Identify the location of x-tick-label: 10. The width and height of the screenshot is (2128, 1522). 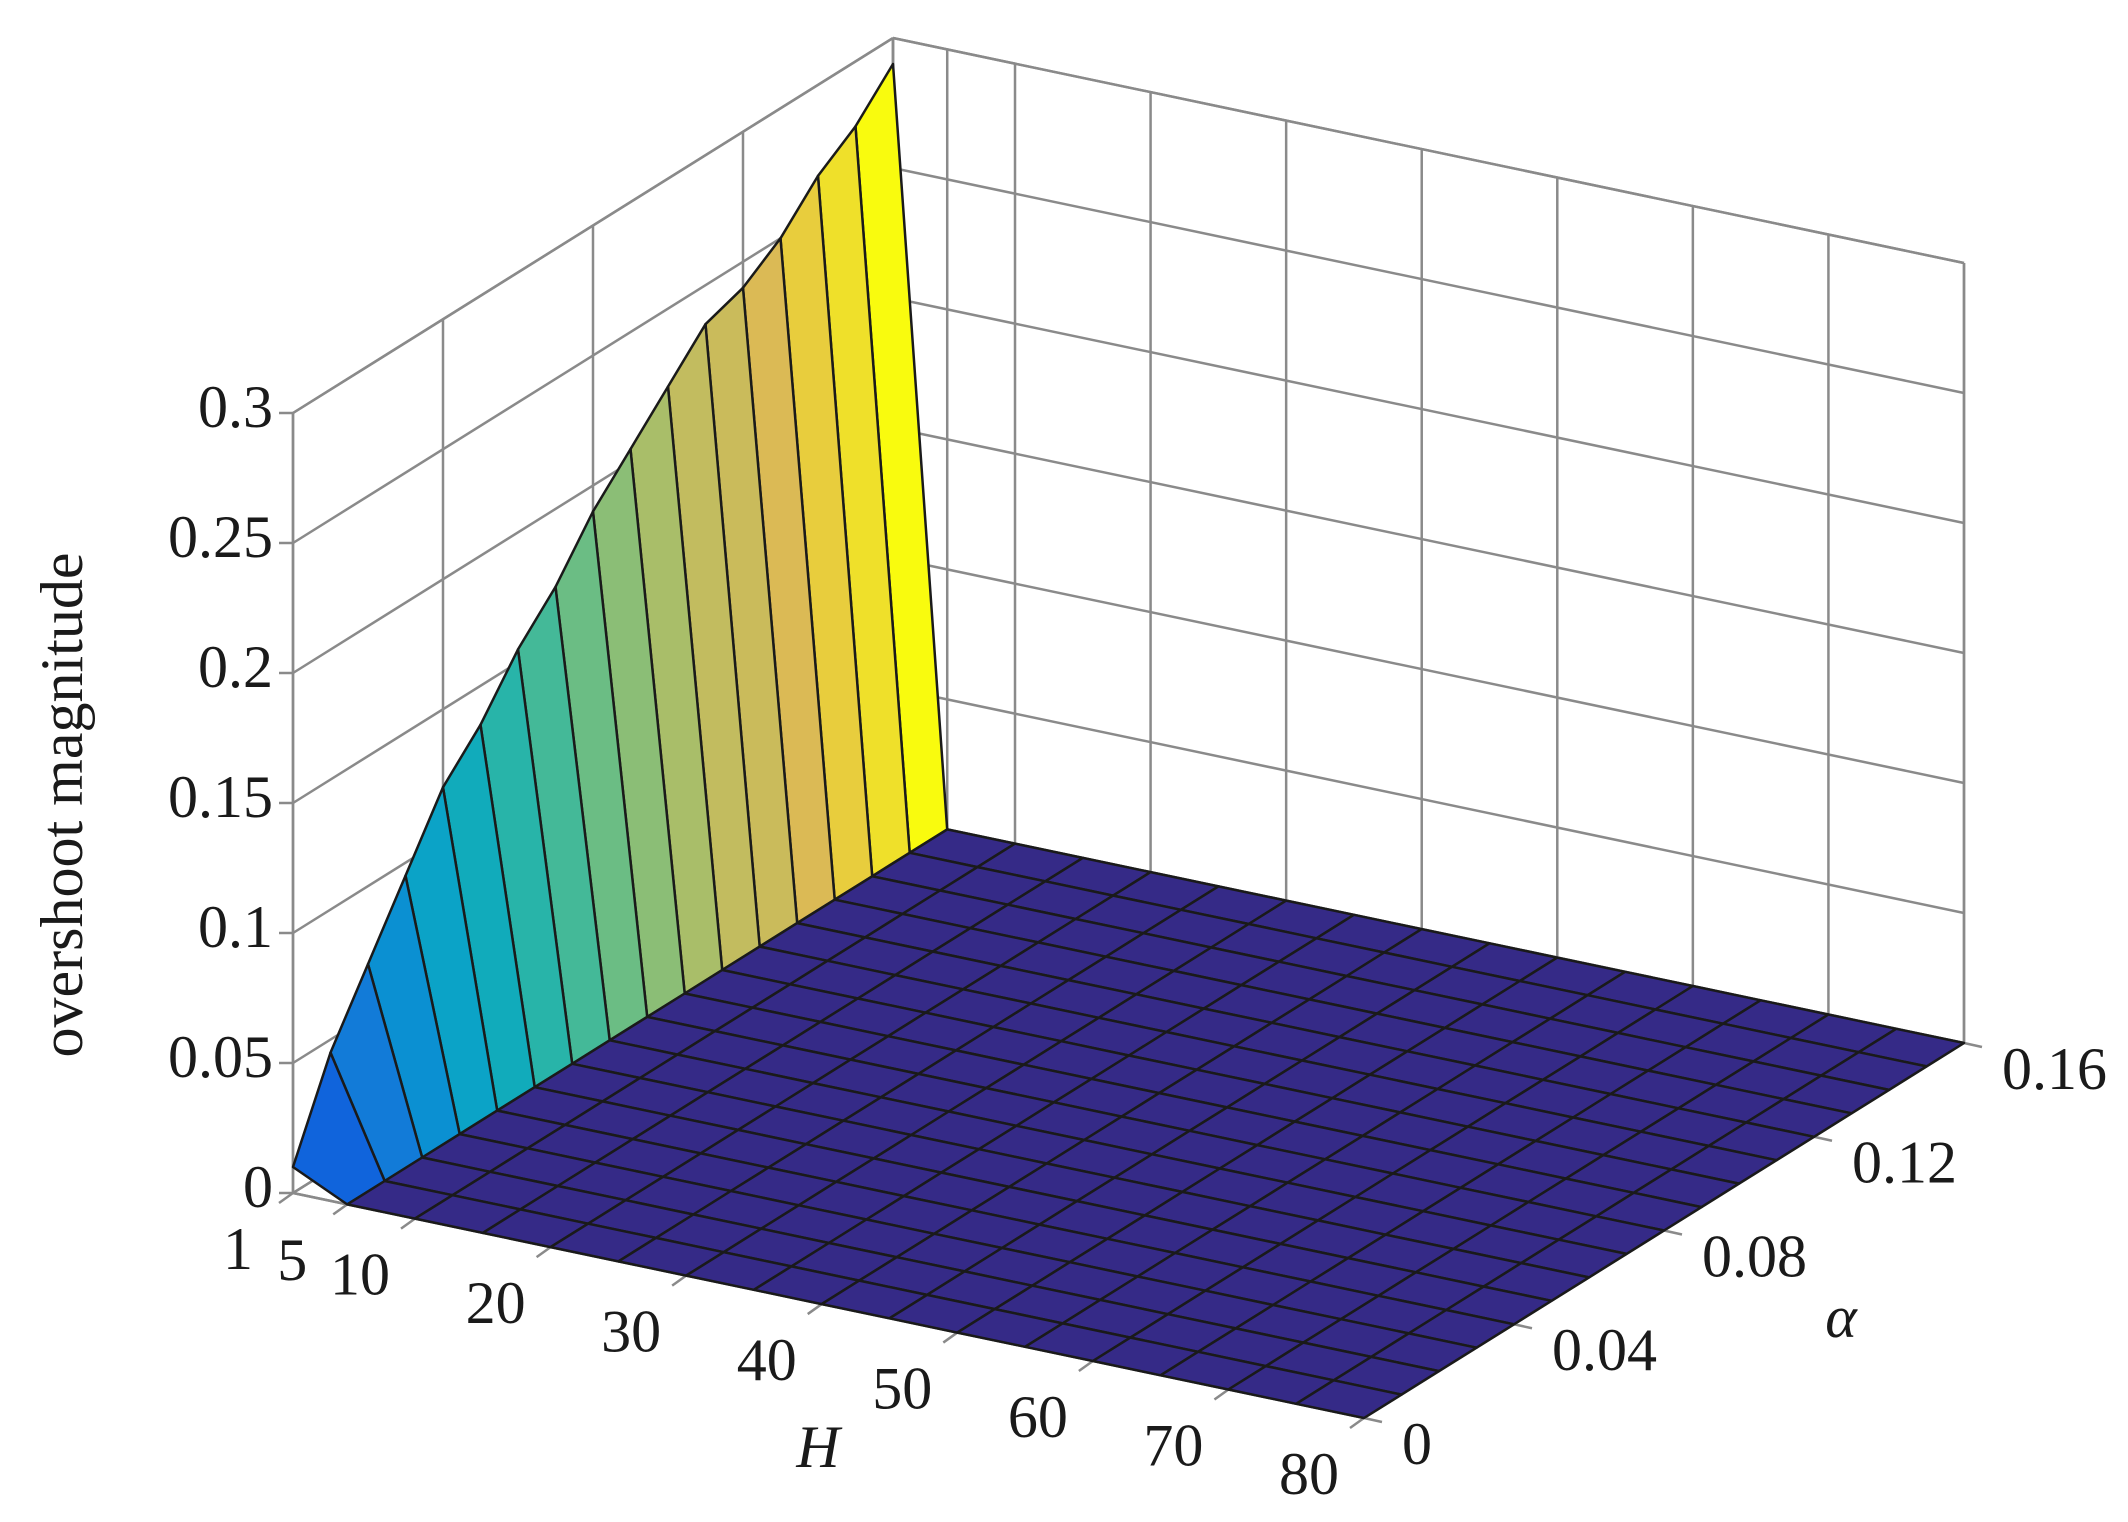
(360, 1274).